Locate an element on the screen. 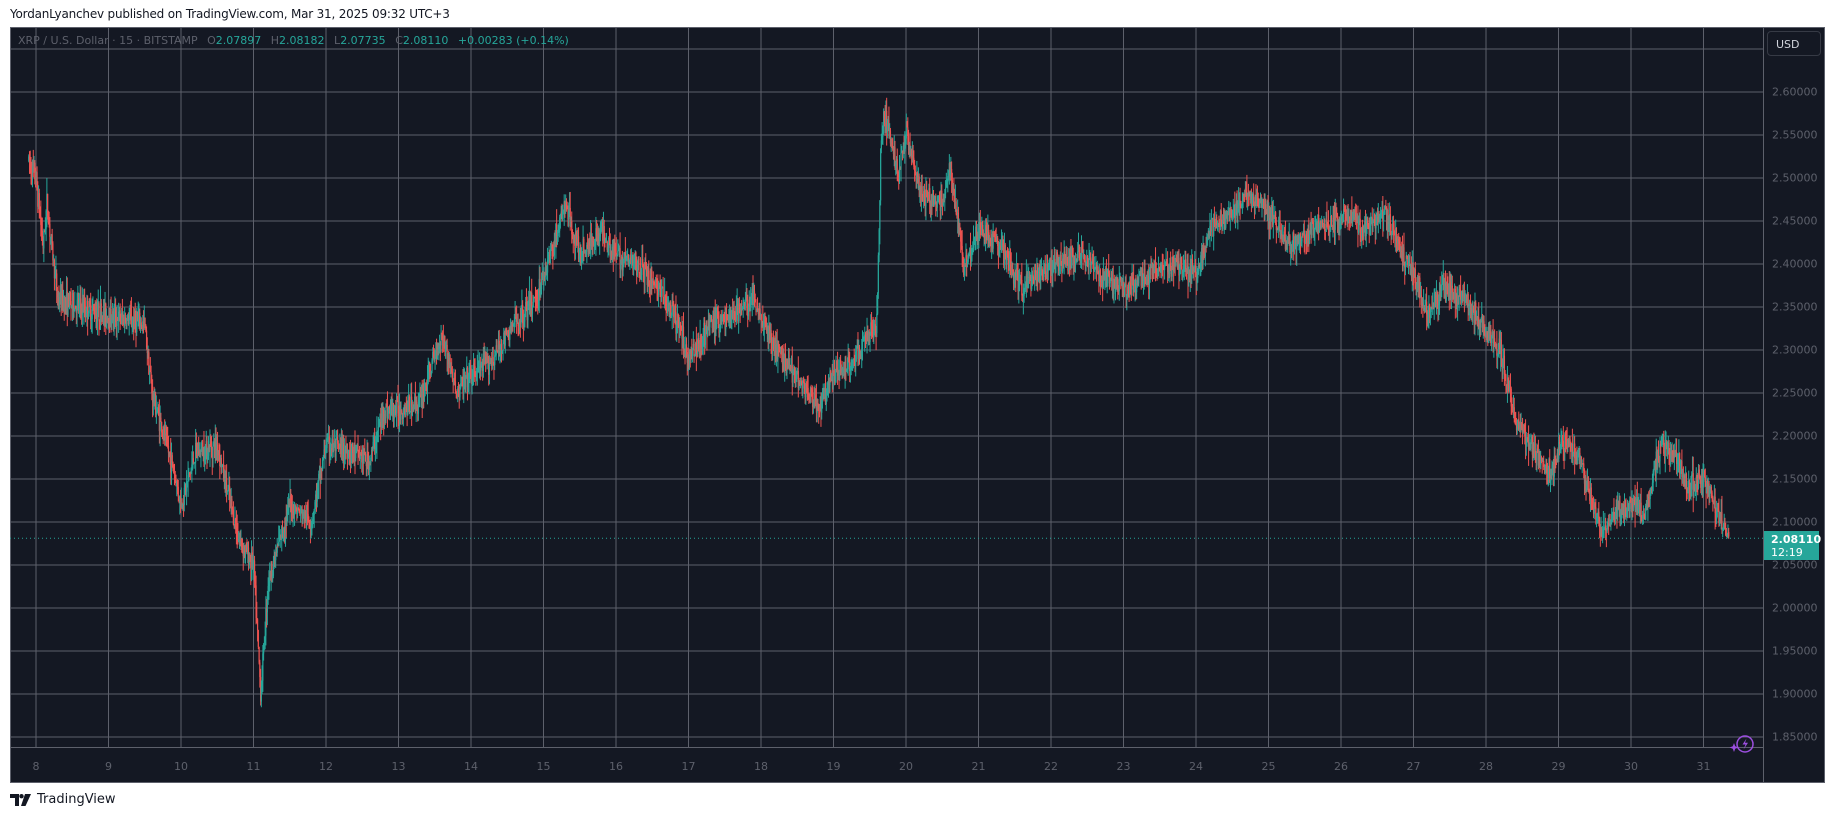 Image resolution: width=1835 pixels, height=819 pixels. price-tick-label: 2.00000 is located at coordinates (1795, 608).